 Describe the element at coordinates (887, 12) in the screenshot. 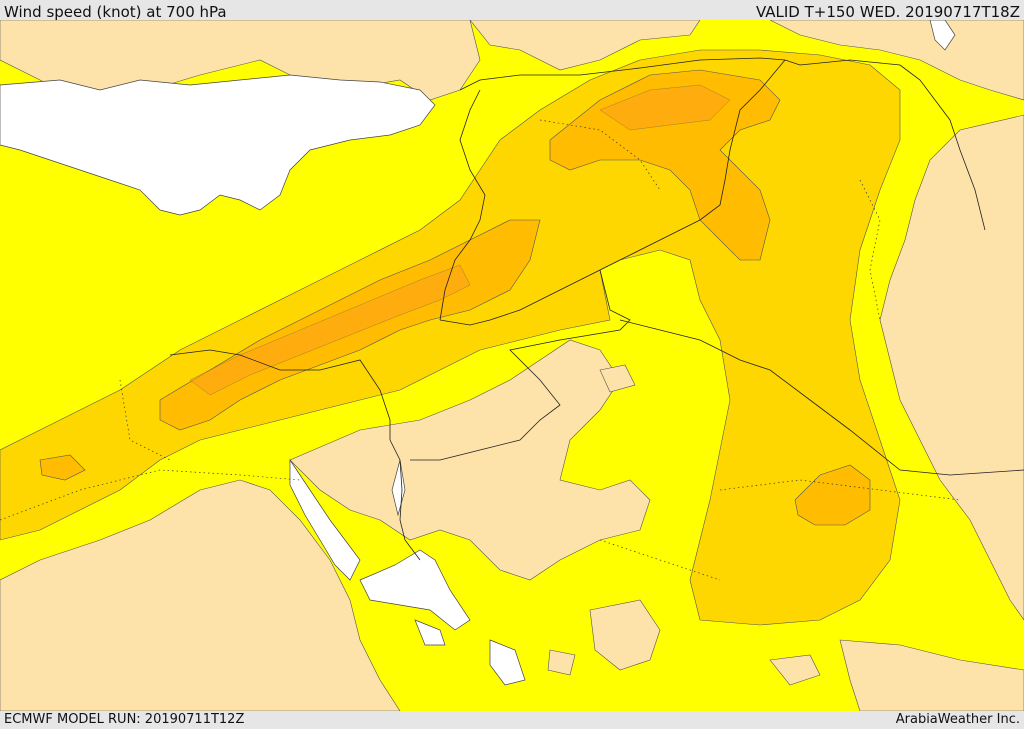

I see `valid-time: VALID T+150 WED. 20190717T18Z` at that location.